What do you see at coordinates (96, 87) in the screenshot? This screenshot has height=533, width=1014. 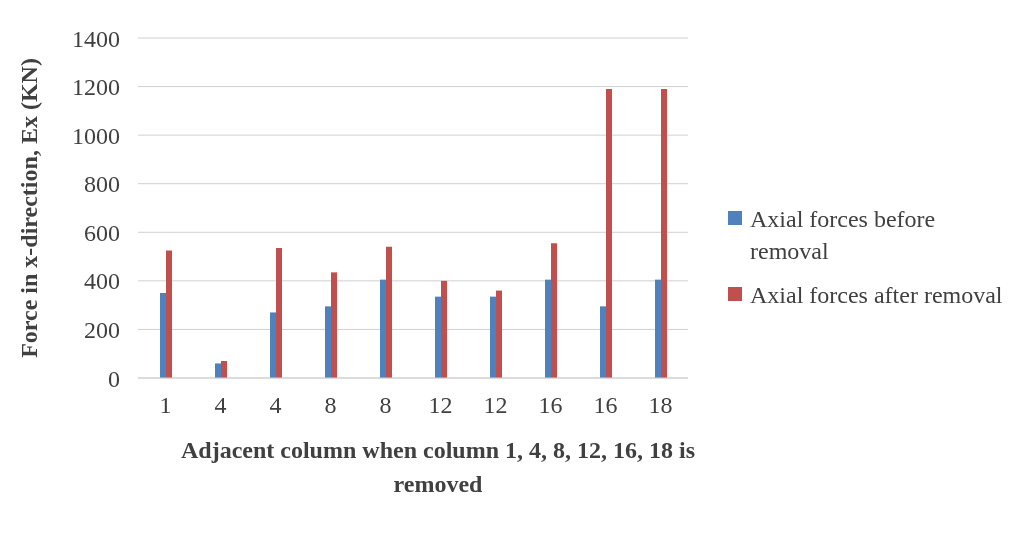 I see `y-tick-label: 1200` at bounding box center [96, 87].